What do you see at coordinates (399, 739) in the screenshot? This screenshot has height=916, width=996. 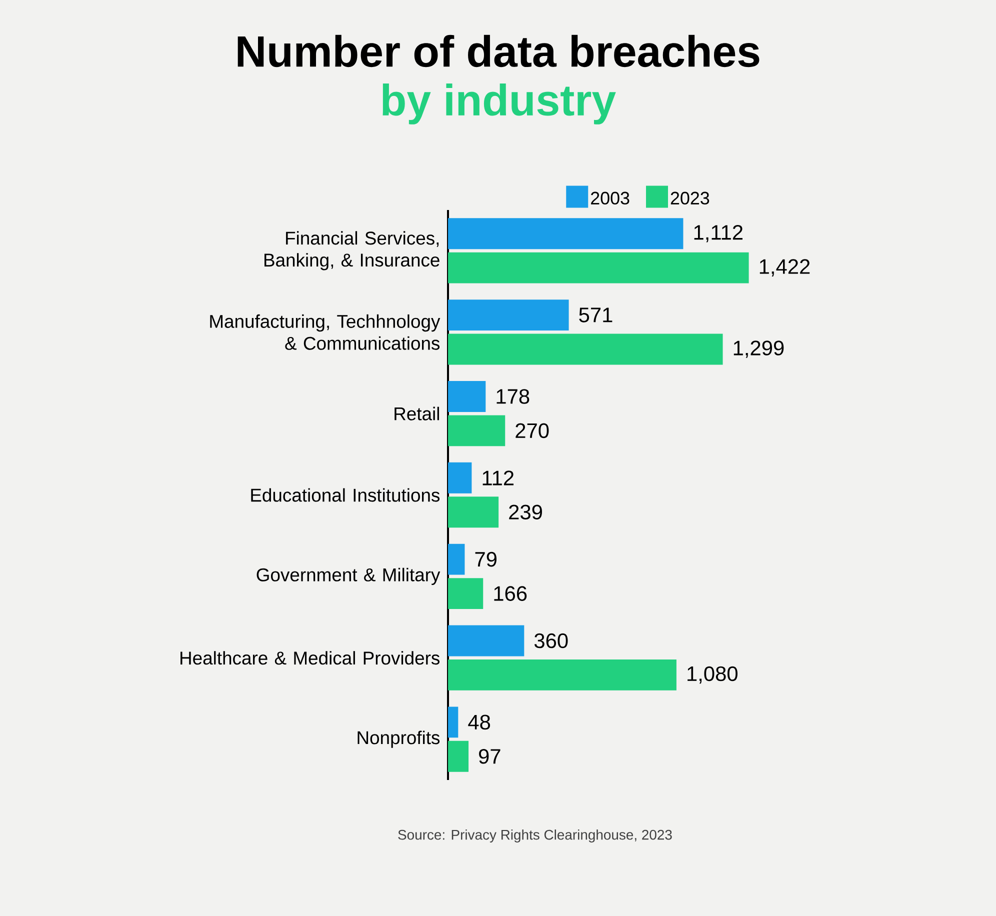 I see `y-tick-label: Nonprofits` at bounding box center [399, 739].